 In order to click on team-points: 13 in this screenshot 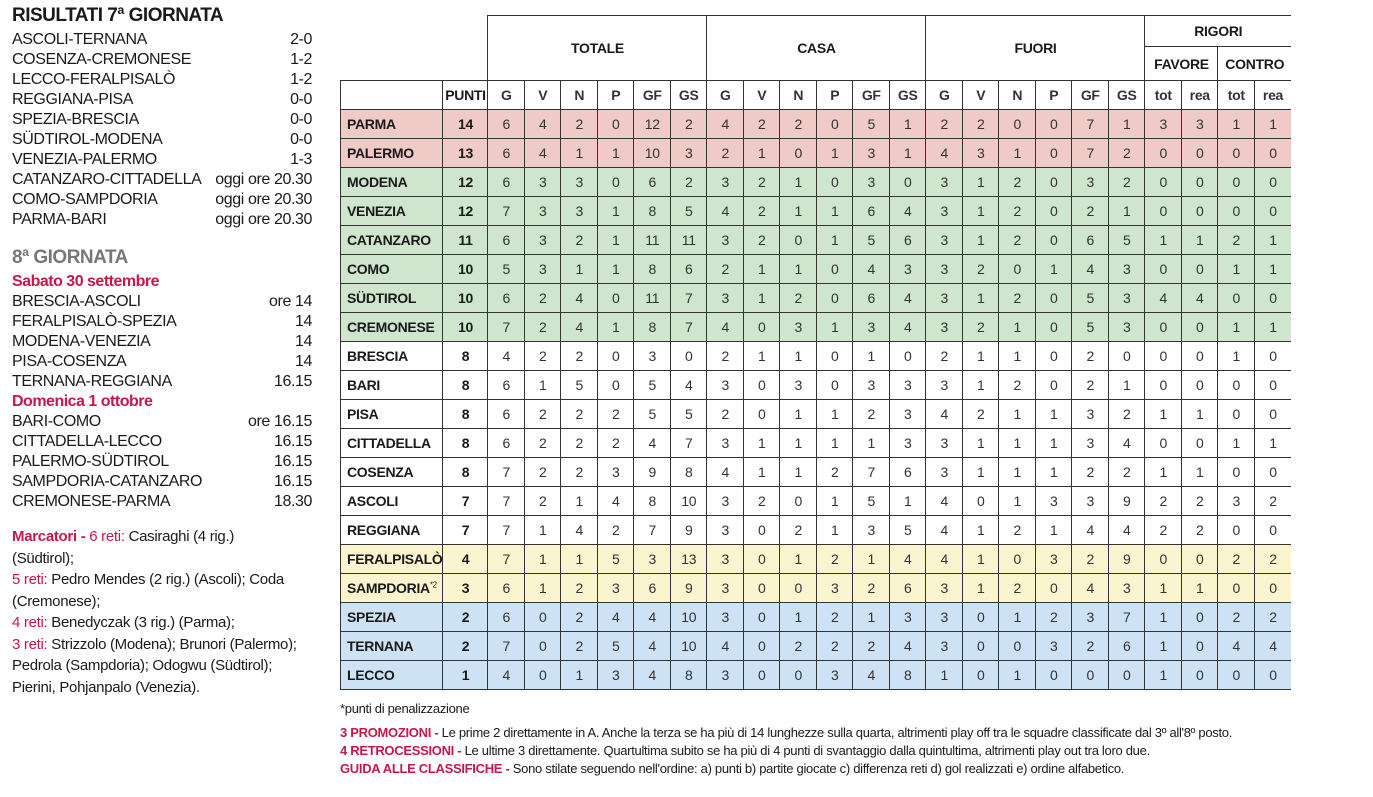, I will do `click(465, 153)`.